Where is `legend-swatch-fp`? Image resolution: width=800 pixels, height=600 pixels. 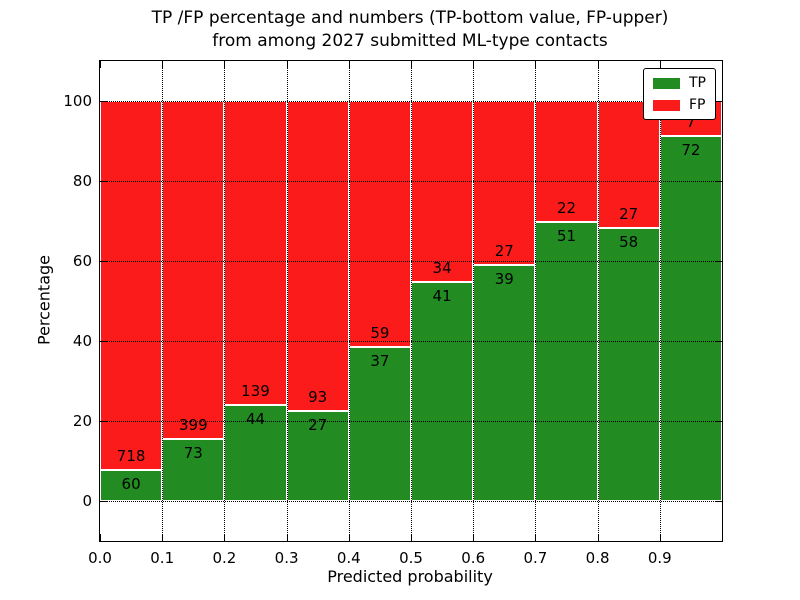 legend-swatch-fp is located at coordinates (666, 105).